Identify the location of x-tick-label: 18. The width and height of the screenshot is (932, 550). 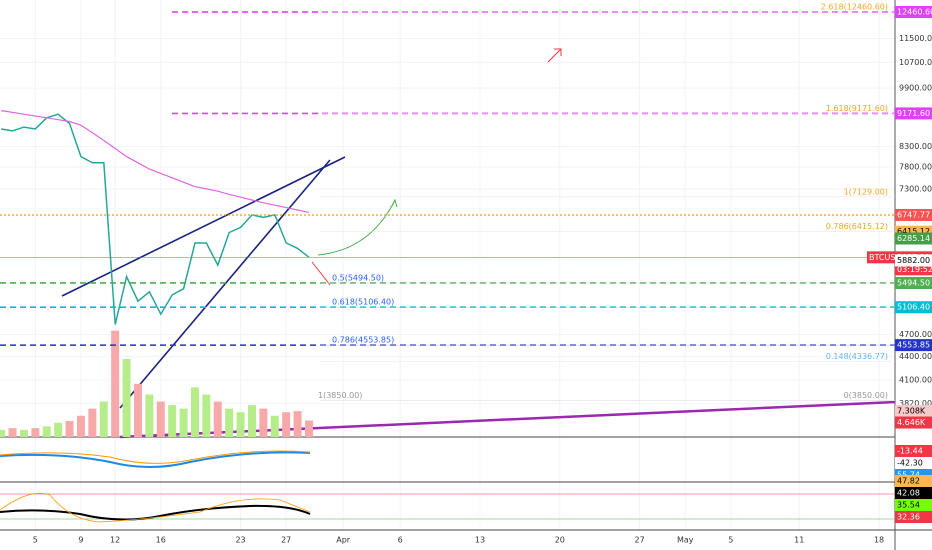
(879, 540).